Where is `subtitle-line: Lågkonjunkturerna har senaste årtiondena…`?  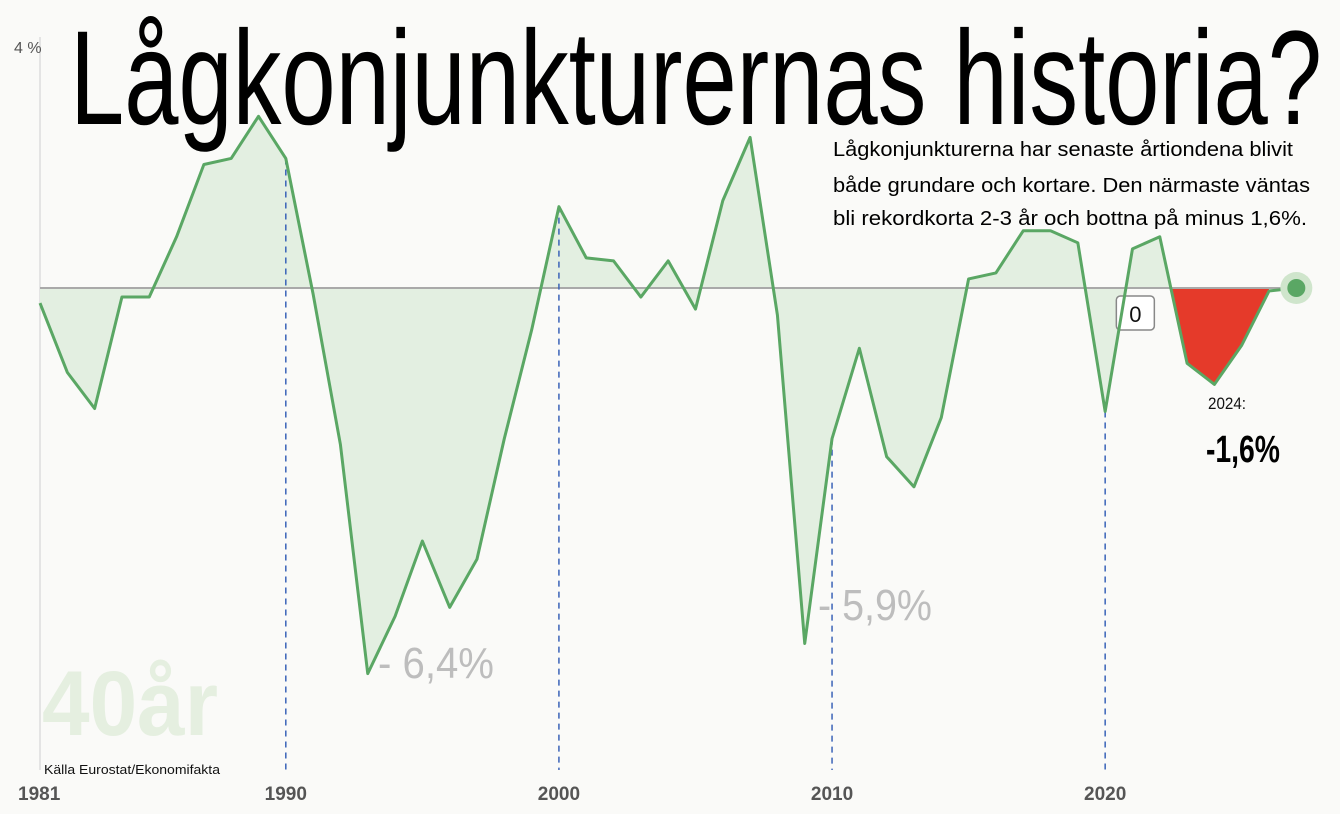 subtitle-line: Lågkonjunkturerna har senaste årtiondena… is located at coordinates (1063, 150).